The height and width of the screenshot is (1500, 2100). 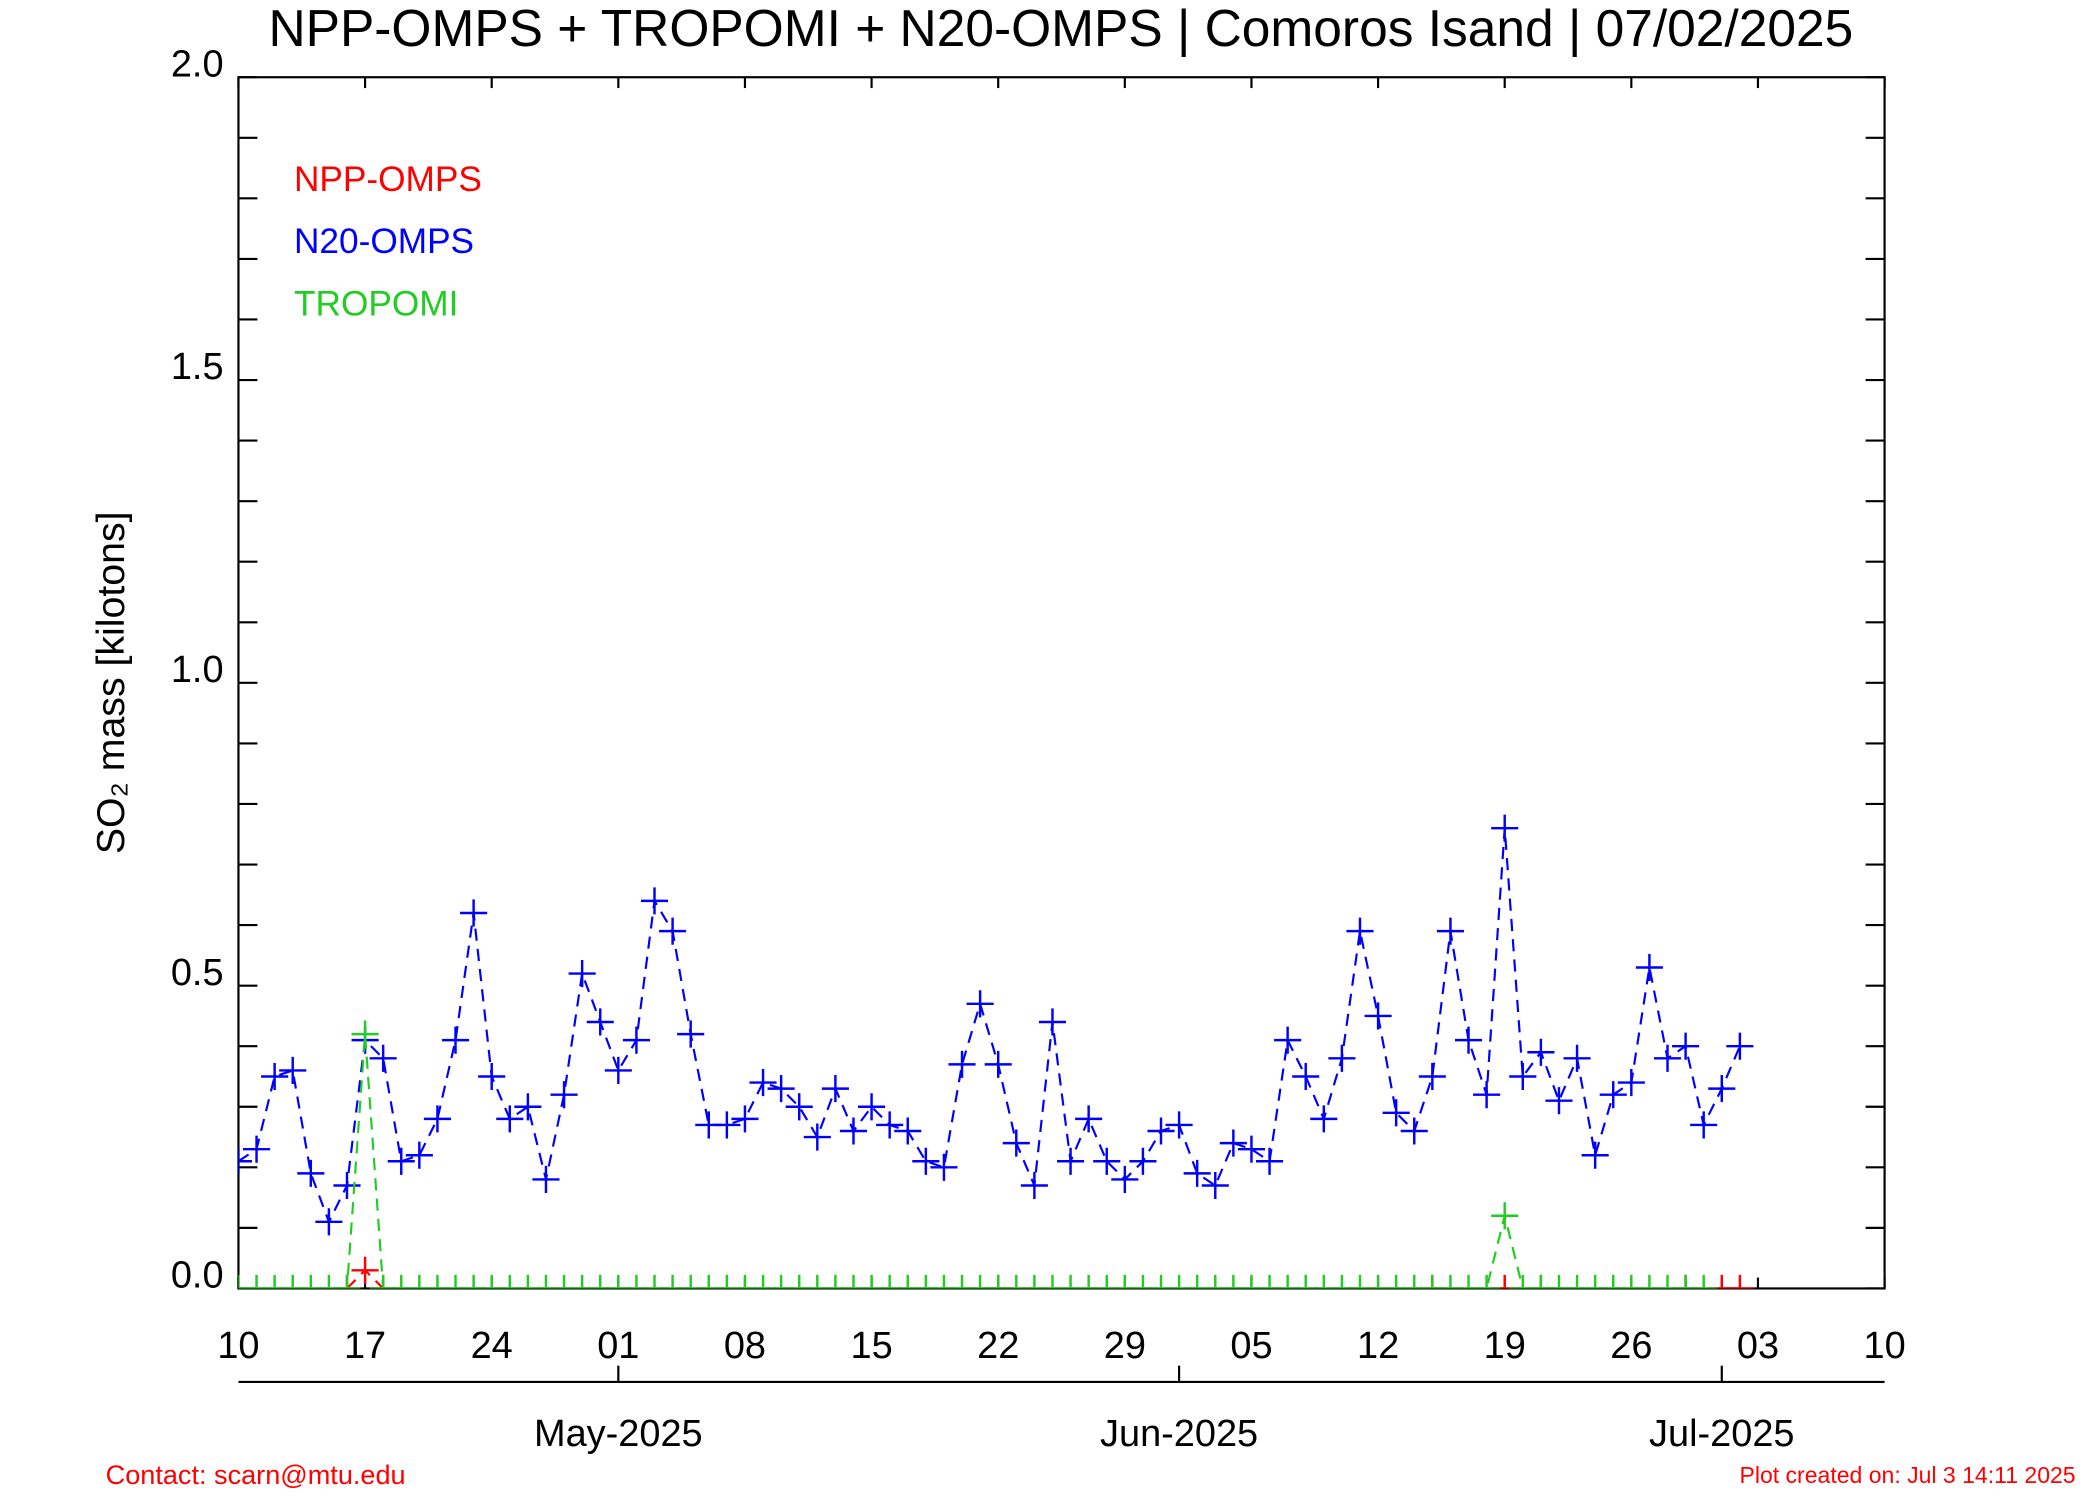 What do you see at coordinates (197, 1276) in the screenshot?
I see `y-tick-label: 0.0` at bounding box center [197, 1276].